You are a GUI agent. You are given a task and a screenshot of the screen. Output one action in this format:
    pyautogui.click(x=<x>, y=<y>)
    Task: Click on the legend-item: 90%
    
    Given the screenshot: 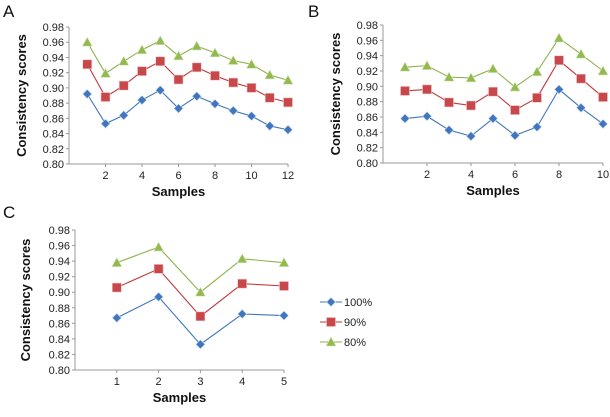 What is the action you would take?
    pyautogui.click(x=343, y=323)
    